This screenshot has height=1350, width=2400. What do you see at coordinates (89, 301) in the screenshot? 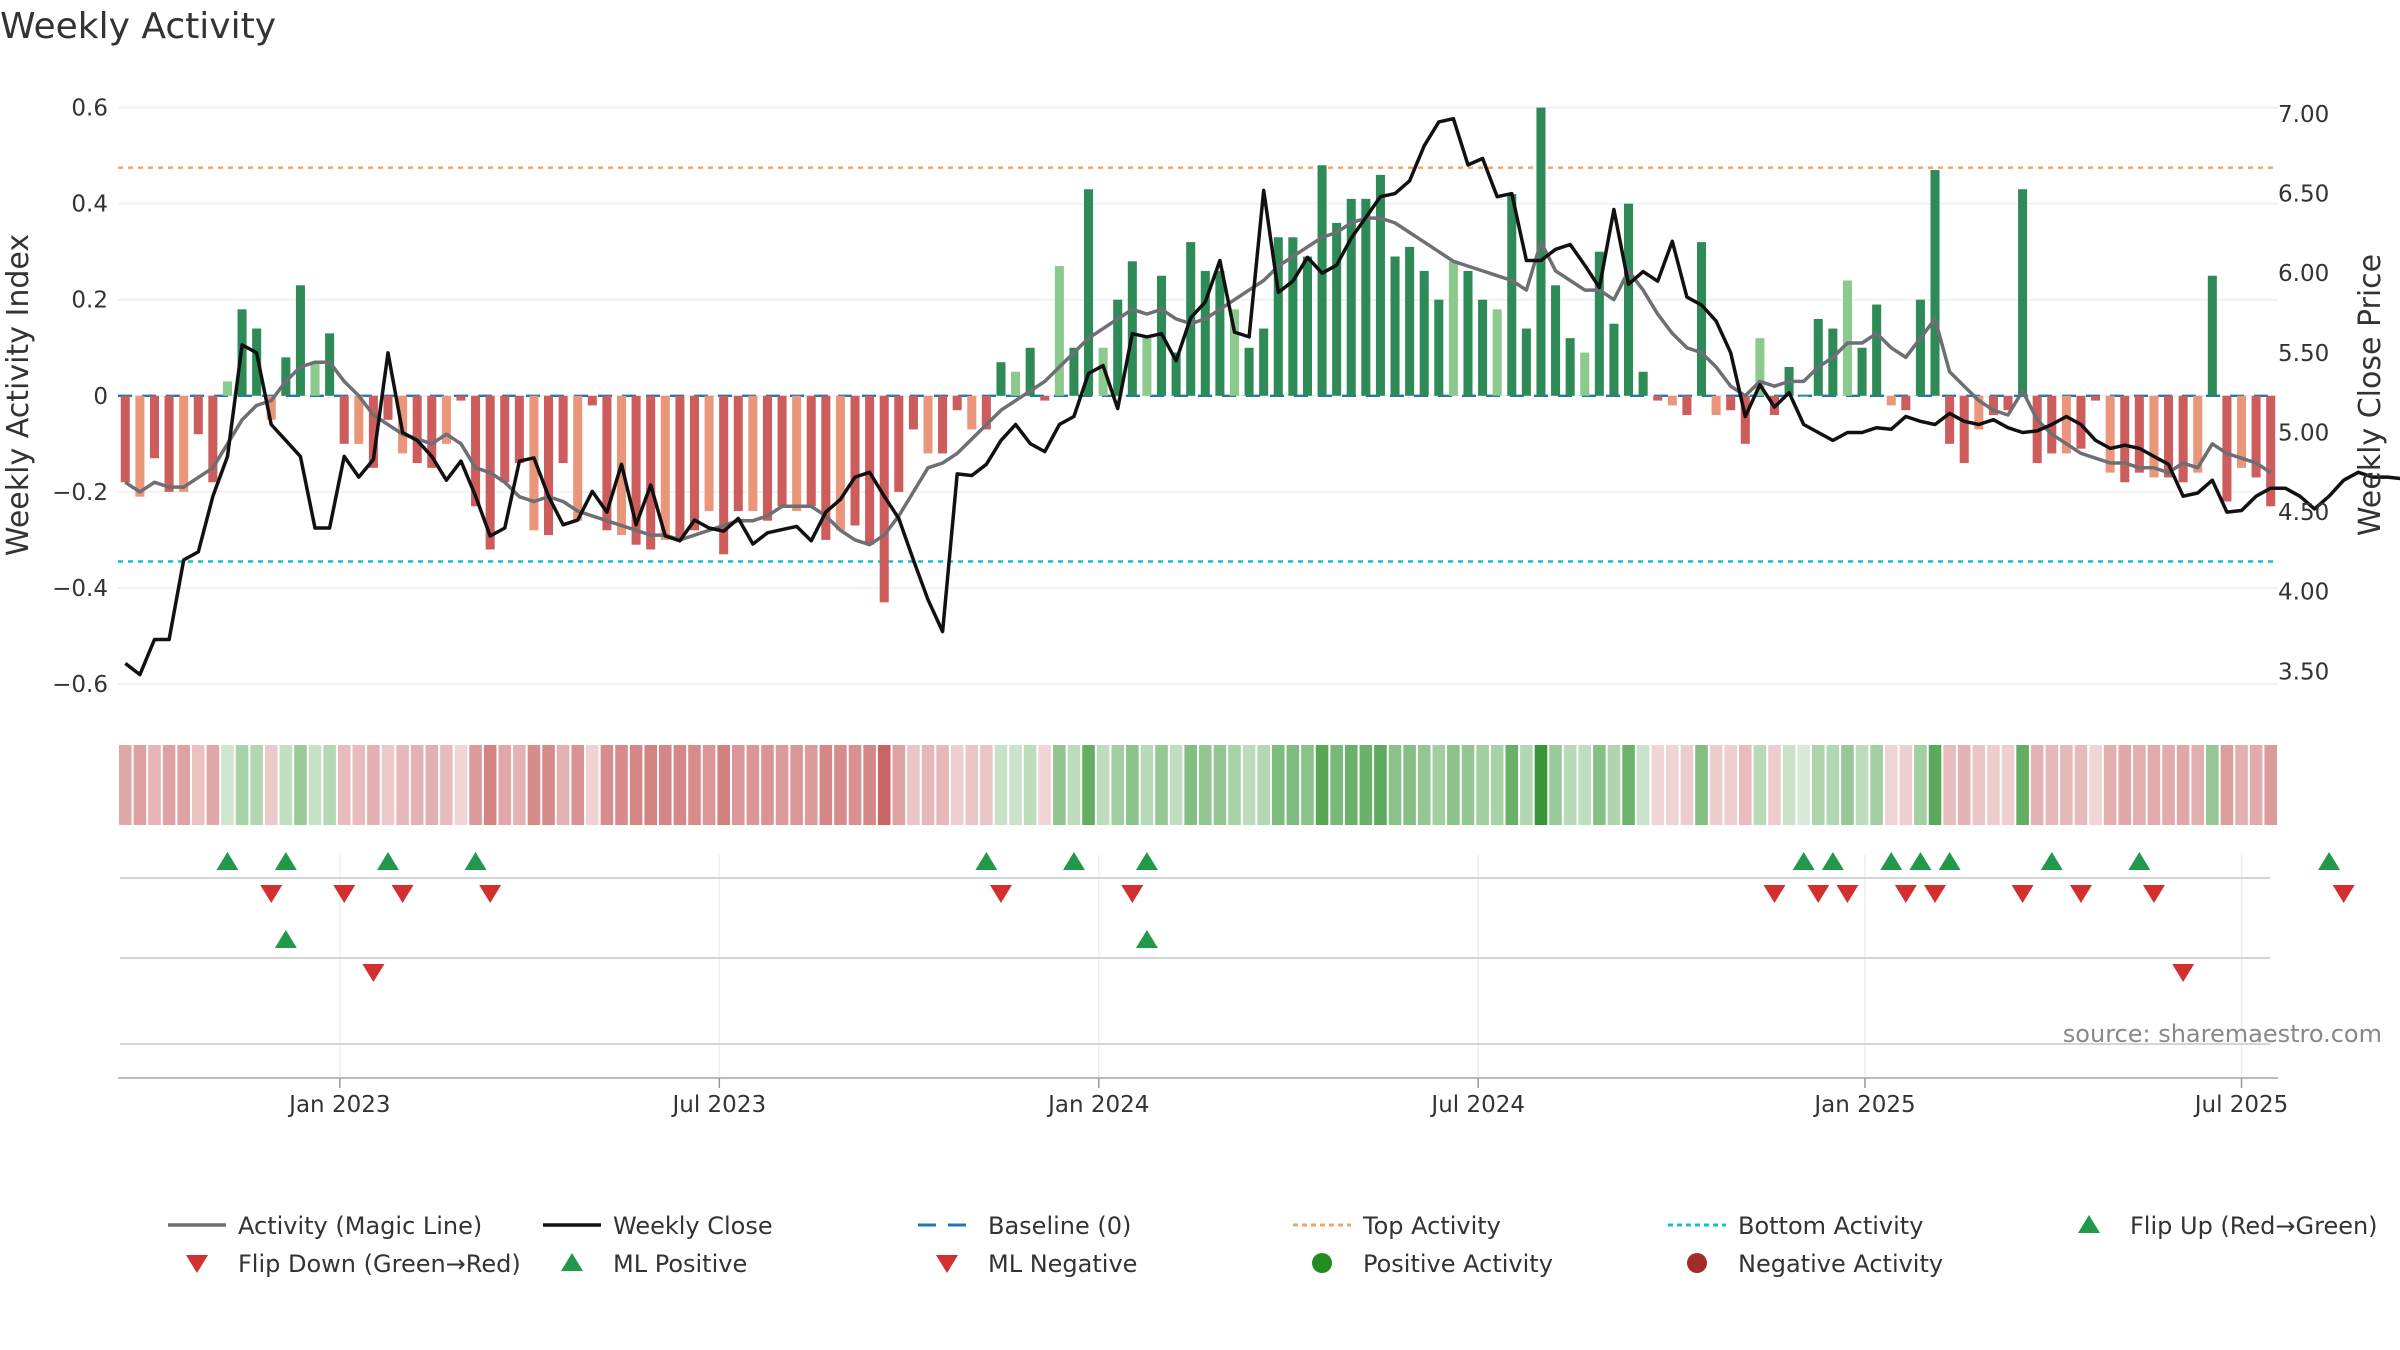
I see `y-tick-label: 0.2` at bounding box center [89, 301].